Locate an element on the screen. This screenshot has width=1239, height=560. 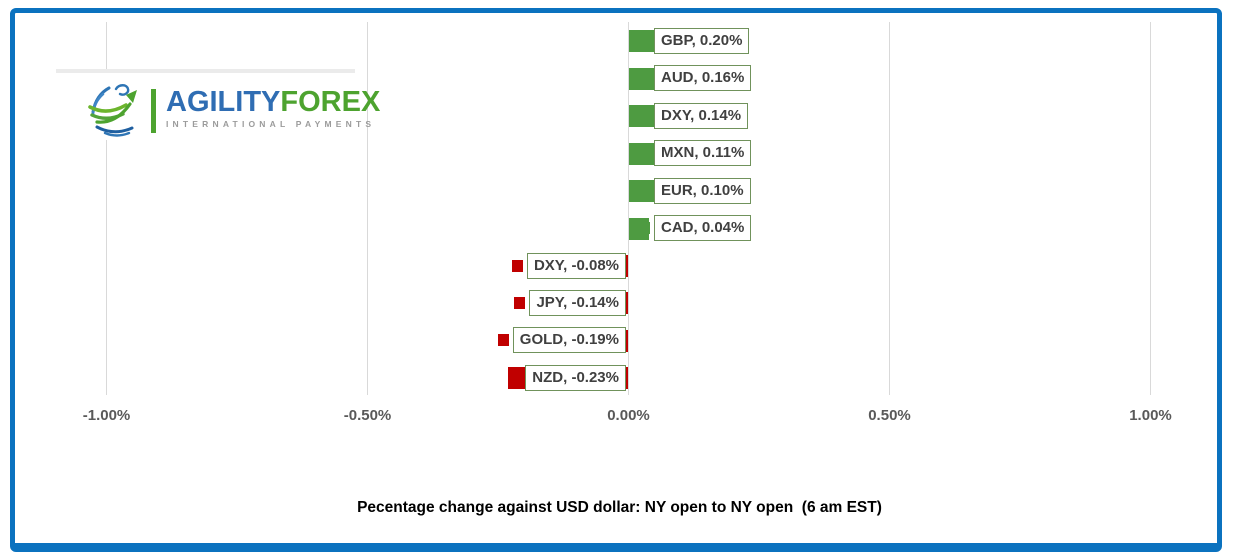
data-label-text: CAD, 0.04% is located at coordinates (703, 228).